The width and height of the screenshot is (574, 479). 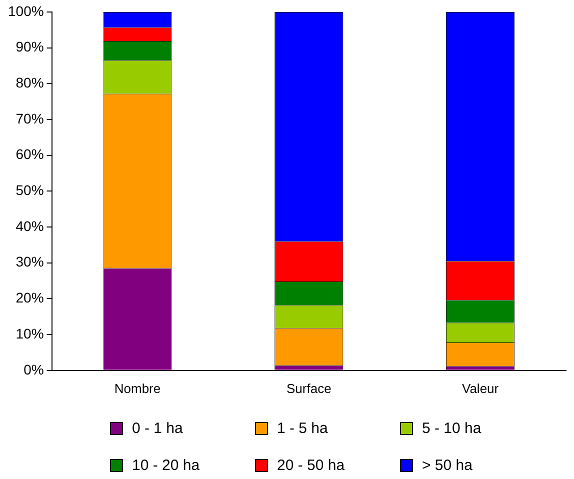 I want to click on y-tick-label: 20%, so click(x=30, y=298).